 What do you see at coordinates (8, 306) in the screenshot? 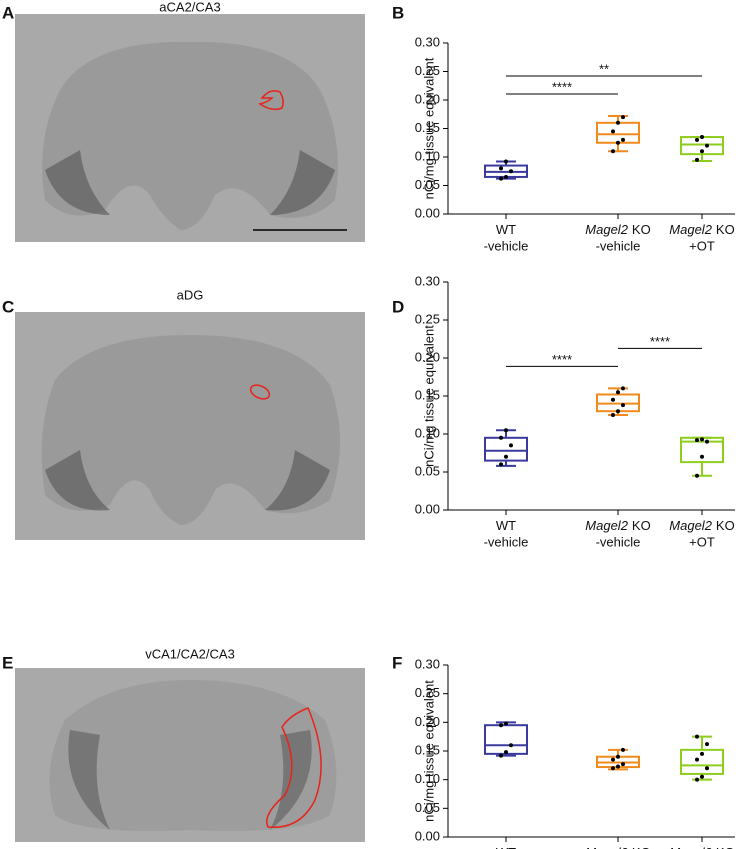
I see `panel-letter: C` at bounding box center [8, 306].